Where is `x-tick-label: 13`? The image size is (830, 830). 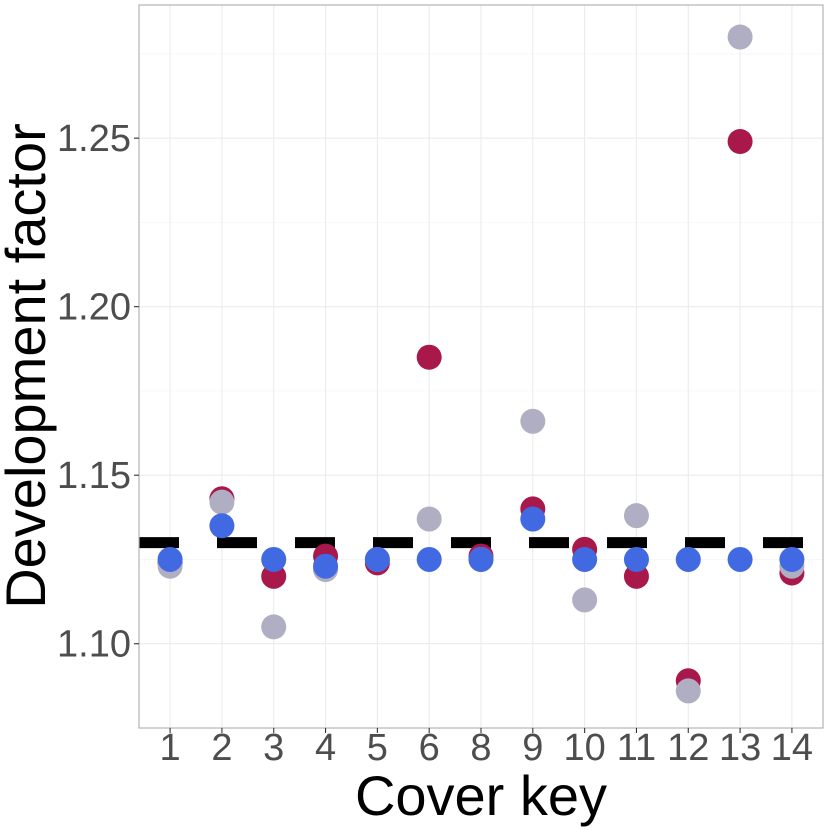 x-tick-label: 13 is located at coordinates (740, 748).